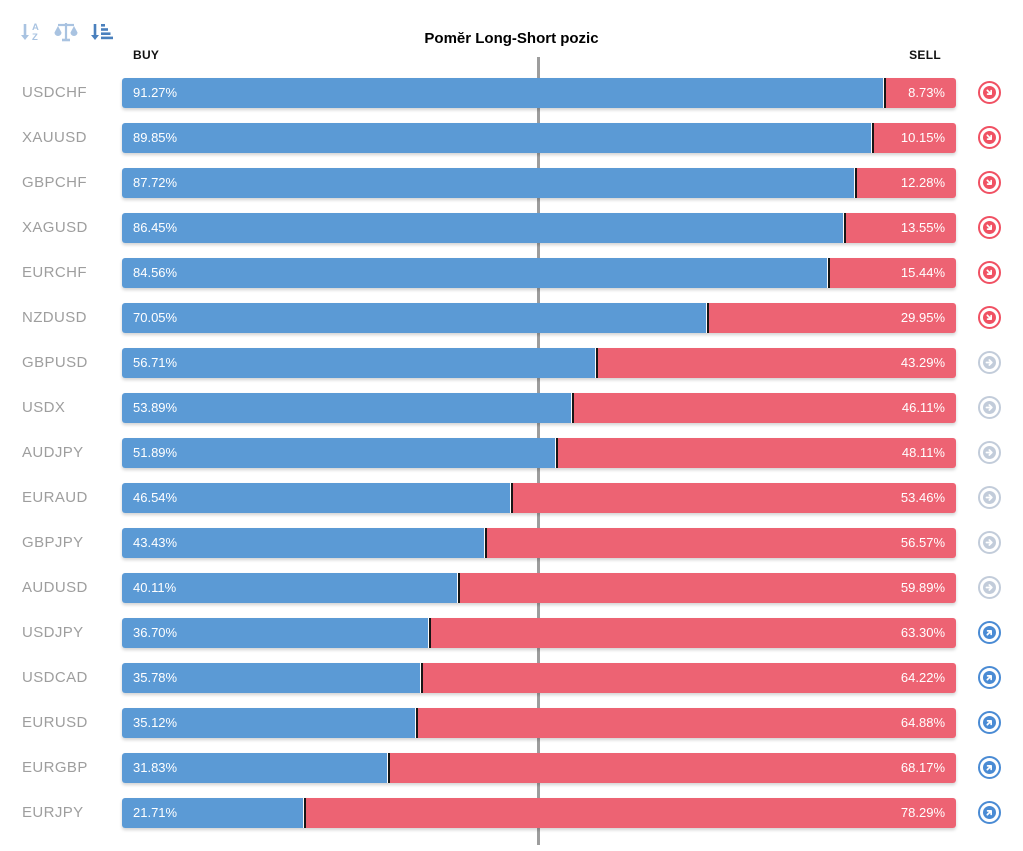 Image resolution: width=1023 pixels, height=851 pixels. What do you see at coordinates (35, 37) in the screenshot?
I see `svg-text: Z` at bounding box center [35, 37].